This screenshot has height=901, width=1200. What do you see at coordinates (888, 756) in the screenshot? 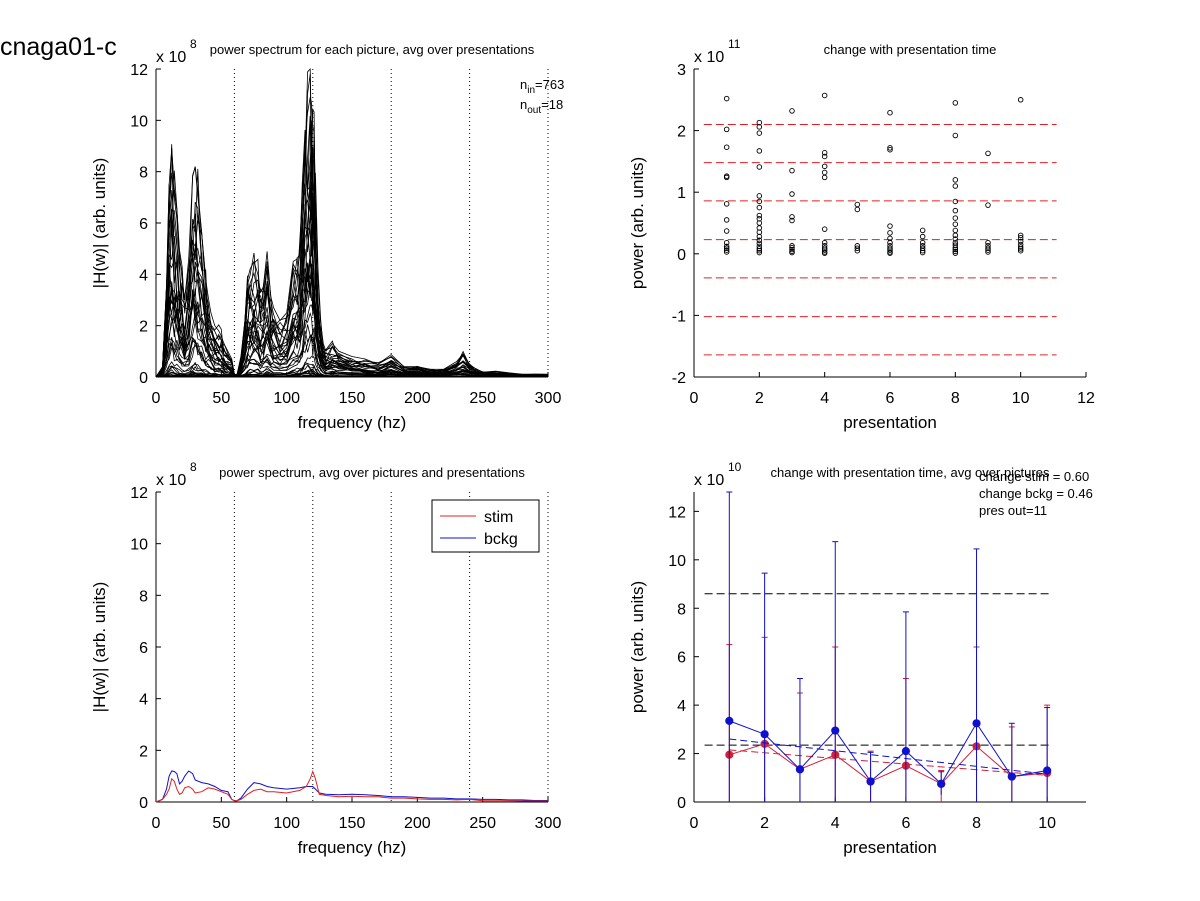
I see `fit-line-bckg` at bounding box center [888, 756].